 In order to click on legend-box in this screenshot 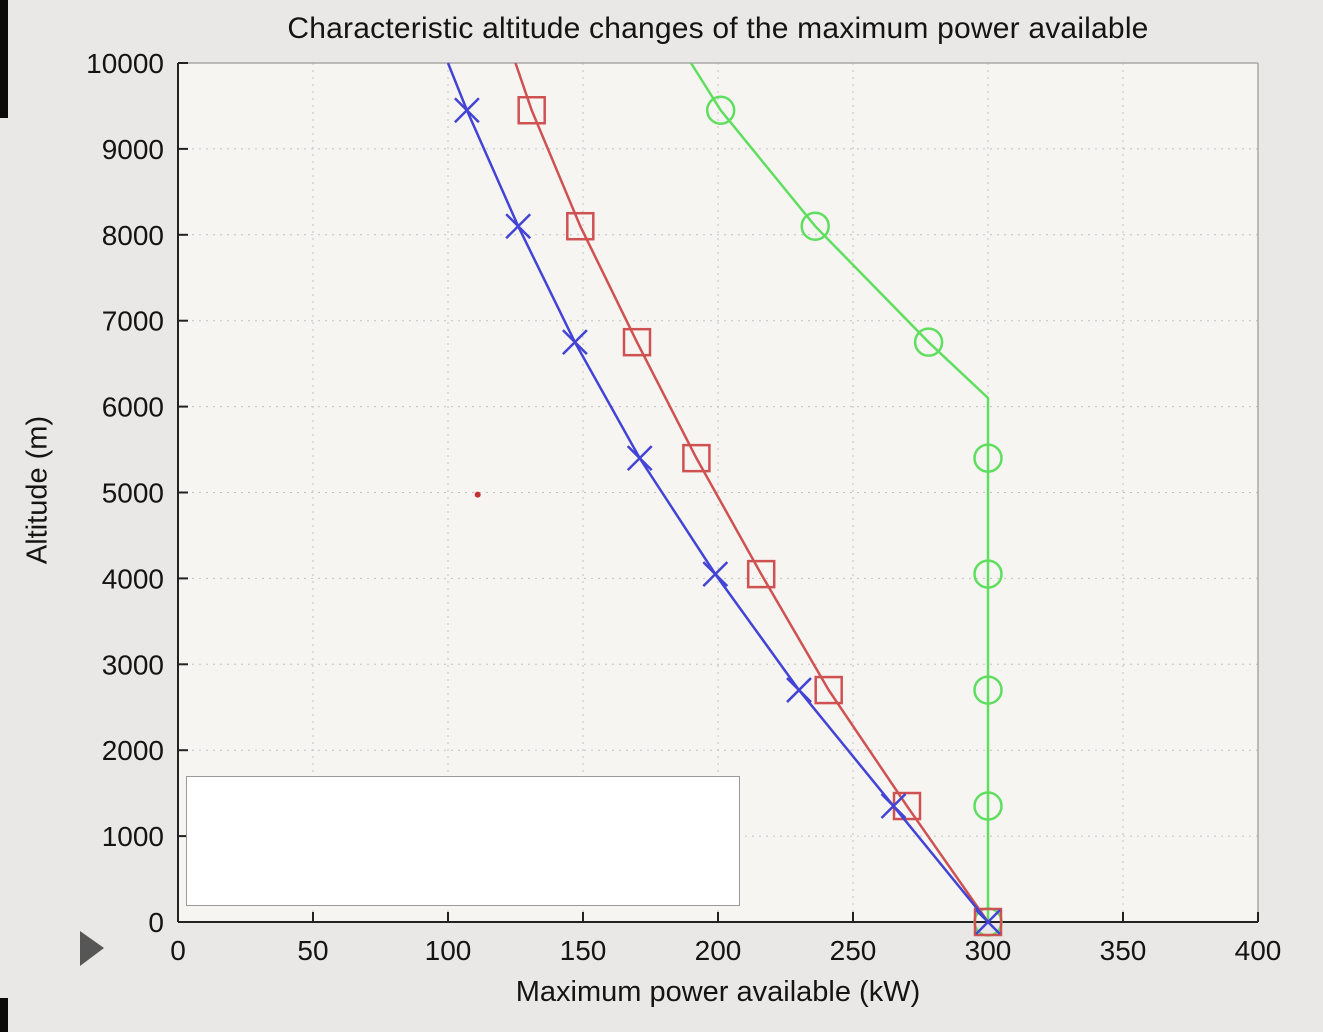, I will do `click(463, 841)`.